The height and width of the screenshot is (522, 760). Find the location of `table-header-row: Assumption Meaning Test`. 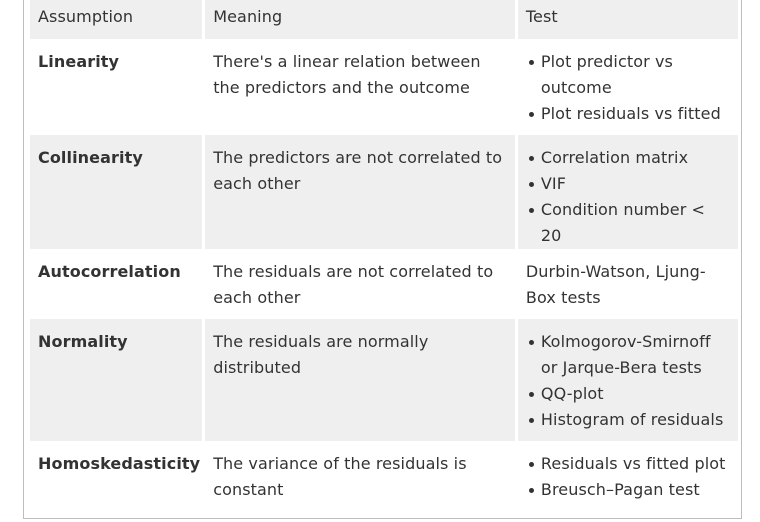

table-header-row: Assumption Meaning Test is located at coordinates (384, 19).